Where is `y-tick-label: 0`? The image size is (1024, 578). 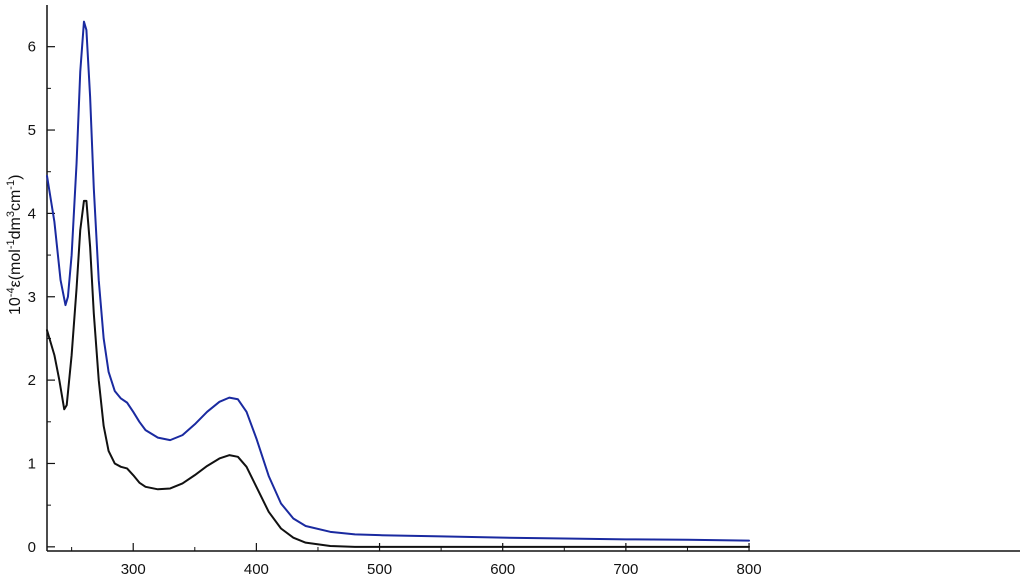 y-tick-label: 0 is located at coordinates (32, 547).